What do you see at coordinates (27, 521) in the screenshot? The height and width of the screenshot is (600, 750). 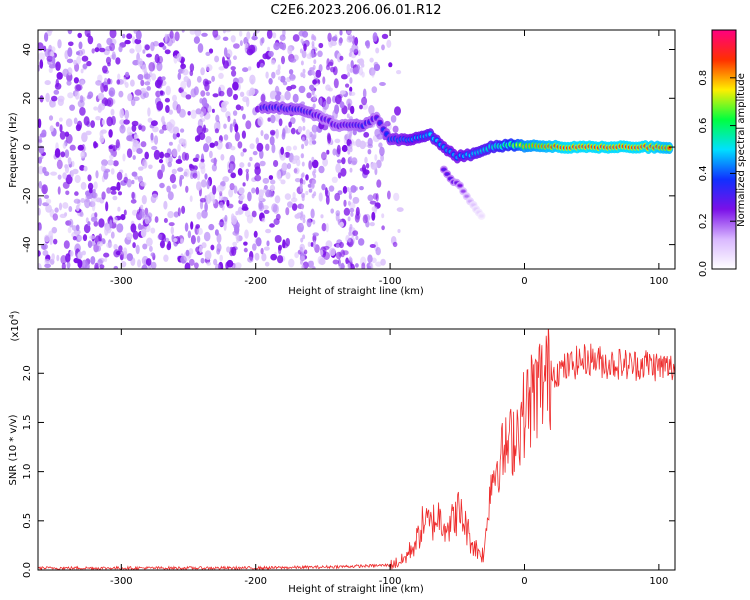 I see `snr-y-tick-label: 0.5` at bounding box center [27, 521].